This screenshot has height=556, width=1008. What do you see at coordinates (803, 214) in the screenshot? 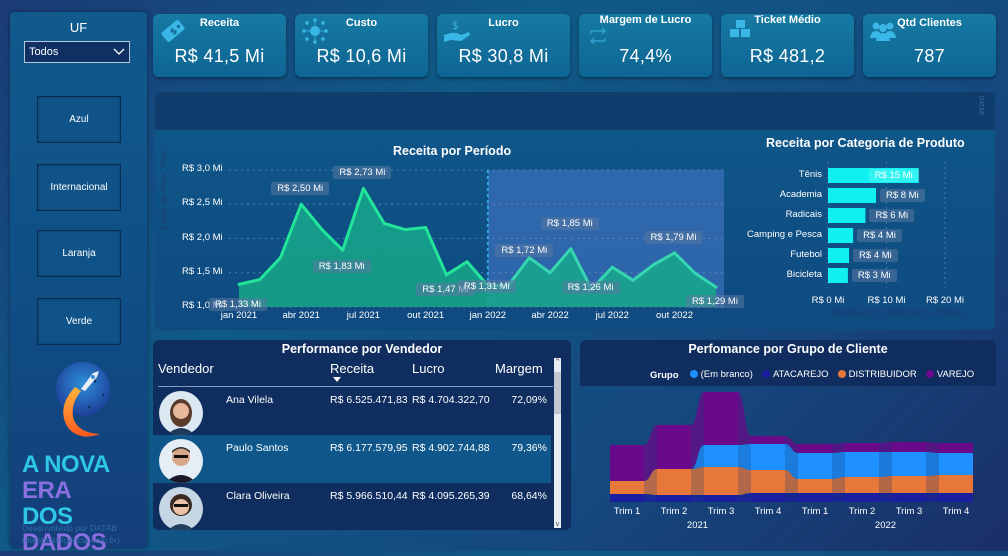
I see `category-label: Radicais` at bounding box center [803, 214].